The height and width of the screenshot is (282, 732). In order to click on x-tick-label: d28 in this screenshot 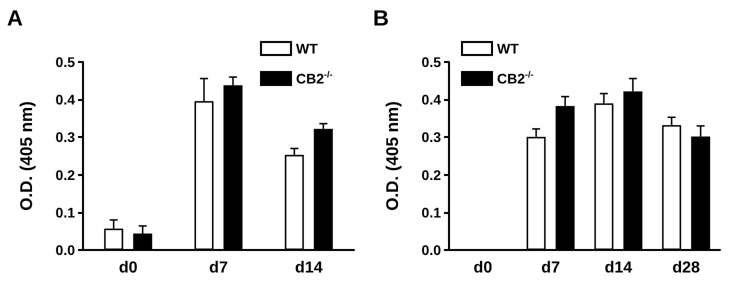, I will do `click(686, 268)`.